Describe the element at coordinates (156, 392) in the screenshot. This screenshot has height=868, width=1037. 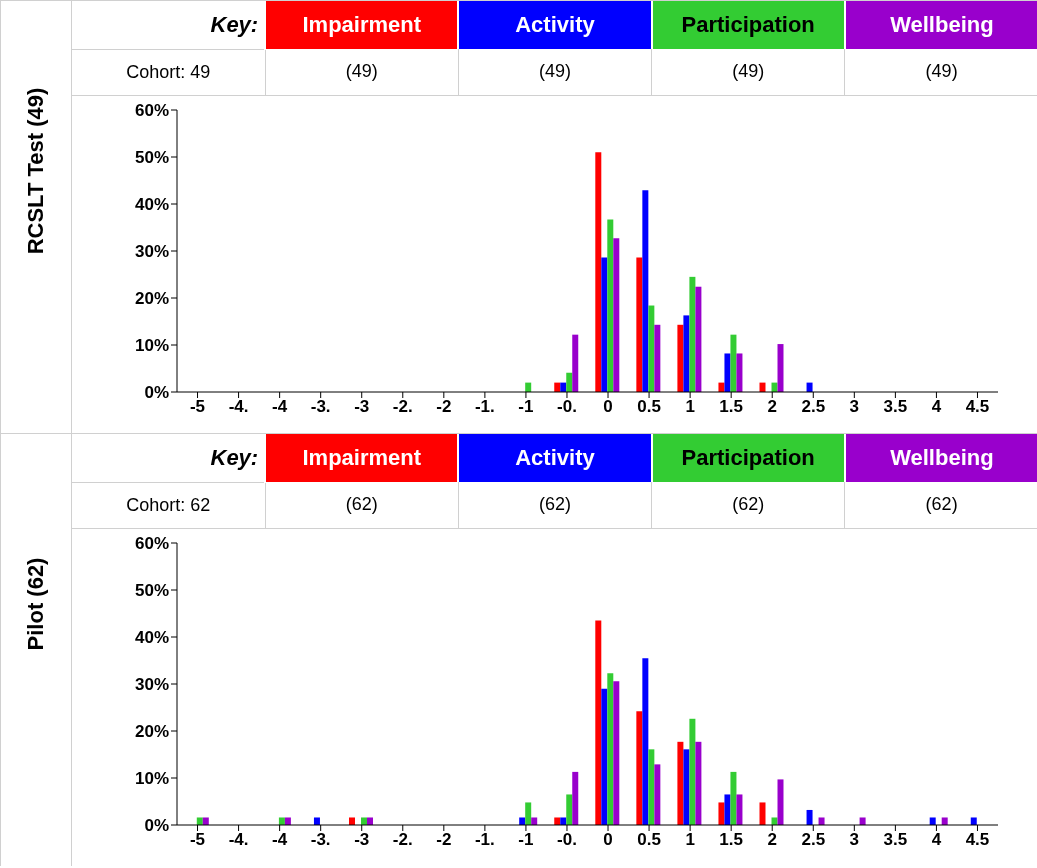
I see `y-tick-label: 0%` at that location.